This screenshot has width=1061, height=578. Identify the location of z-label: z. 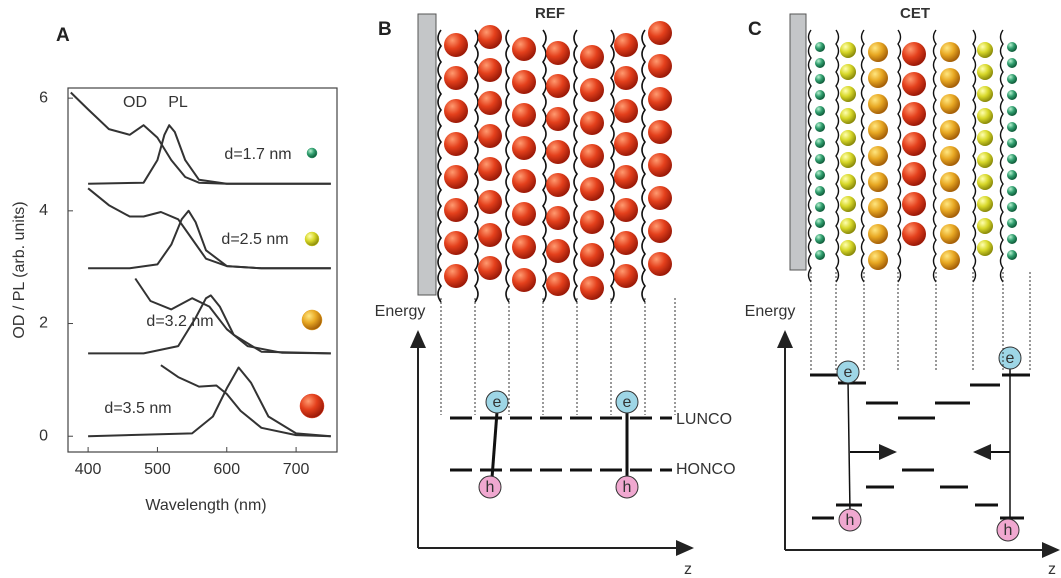
(688, 569).